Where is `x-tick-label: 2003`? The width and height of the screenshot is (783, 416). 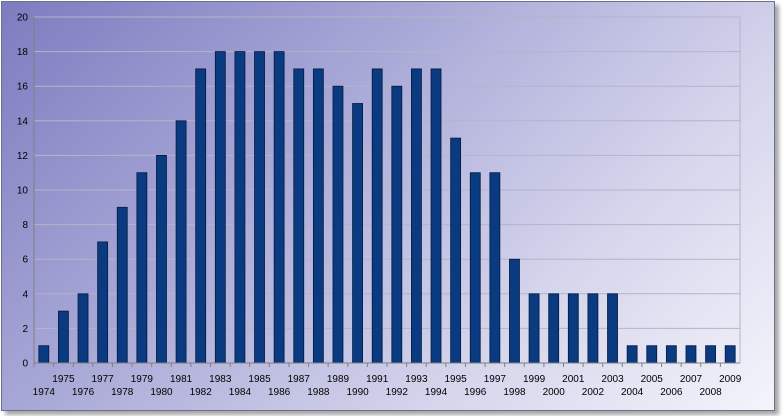 x-tick-label: 2003 is located at coordinates (612, 379).